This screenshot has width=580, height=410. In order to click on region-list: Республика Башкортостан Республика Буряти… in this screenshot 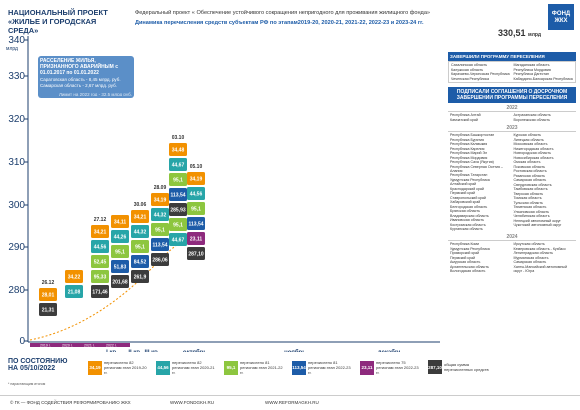, I will do `click(512, 181)`.